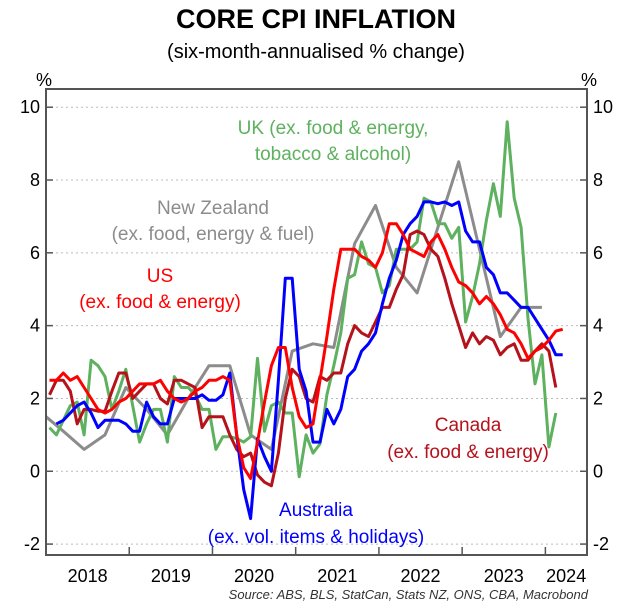 This screenshot has width=632, height=605. What do you see at coordinates (213, 234) in the screenshot?
I see `series-label-new-zealand: (ex. food, energy & fuel)` at bounding box center [213, 234].